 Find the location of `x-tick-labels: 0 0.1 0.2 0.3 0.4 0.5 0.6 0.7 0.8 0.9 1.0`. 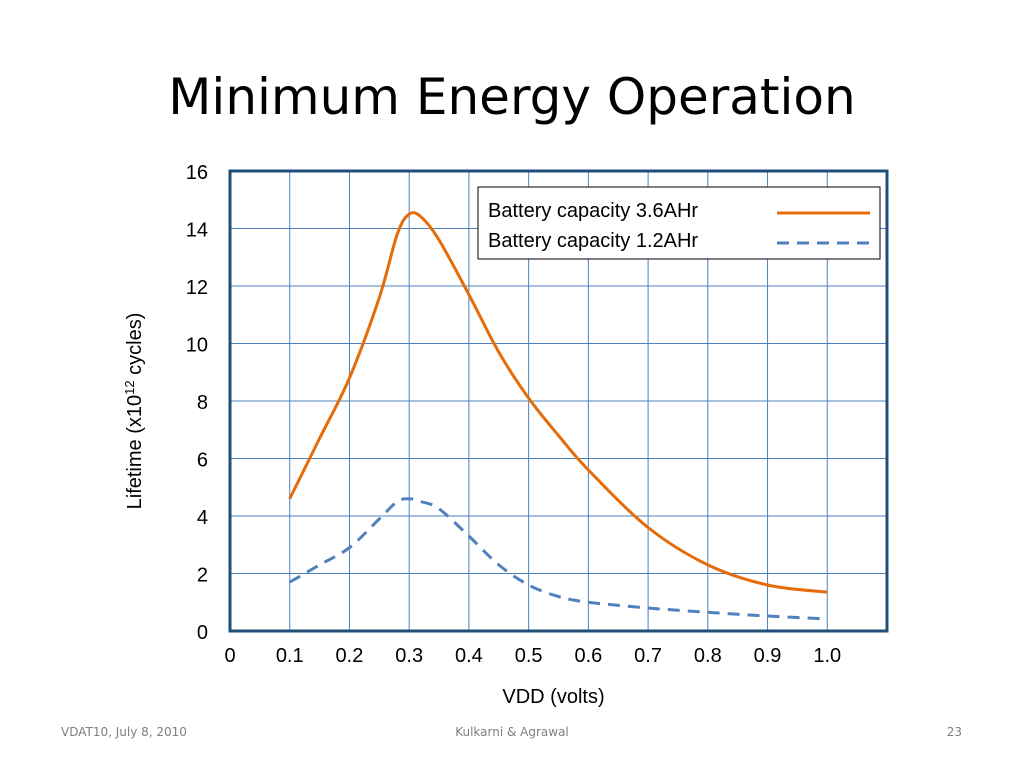

x-tick-labels: 0 0.1 0.2 0.3 0.4 0.5 0.6 0.7 0.8 0.9 1.0 is located at coordinates (532, 656).